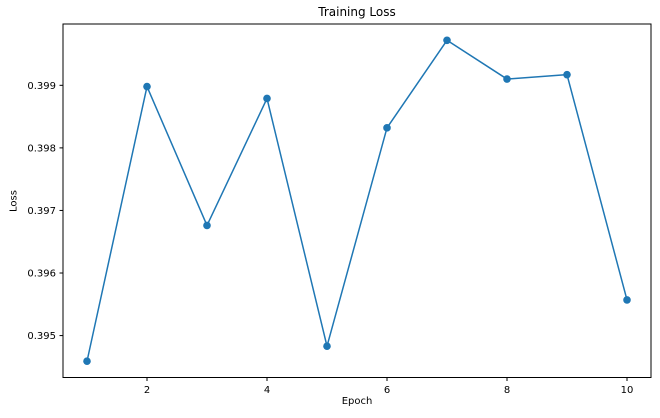 The height and width of the screenshot is (418, 660). What do you see at coordinates (41, 336) in the screenshot?
I see `y-tick-label: 0.395` at bounding box center [41, 336].